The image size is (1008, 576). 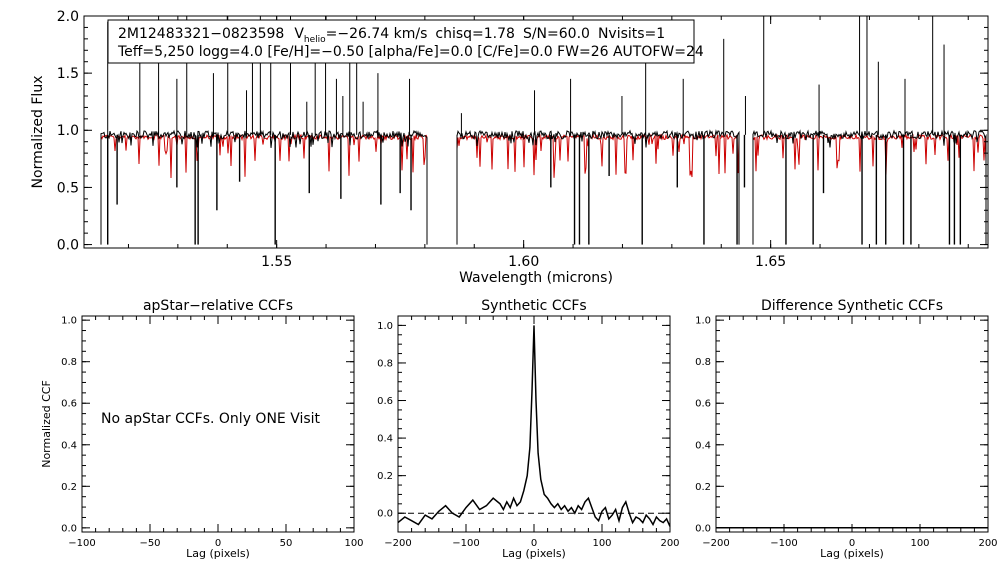 What do you see at coordinates (218, 553) in the screenshot?
I see `apstar-x-label: Lag (pixels)` at bounding box center [218, 553].